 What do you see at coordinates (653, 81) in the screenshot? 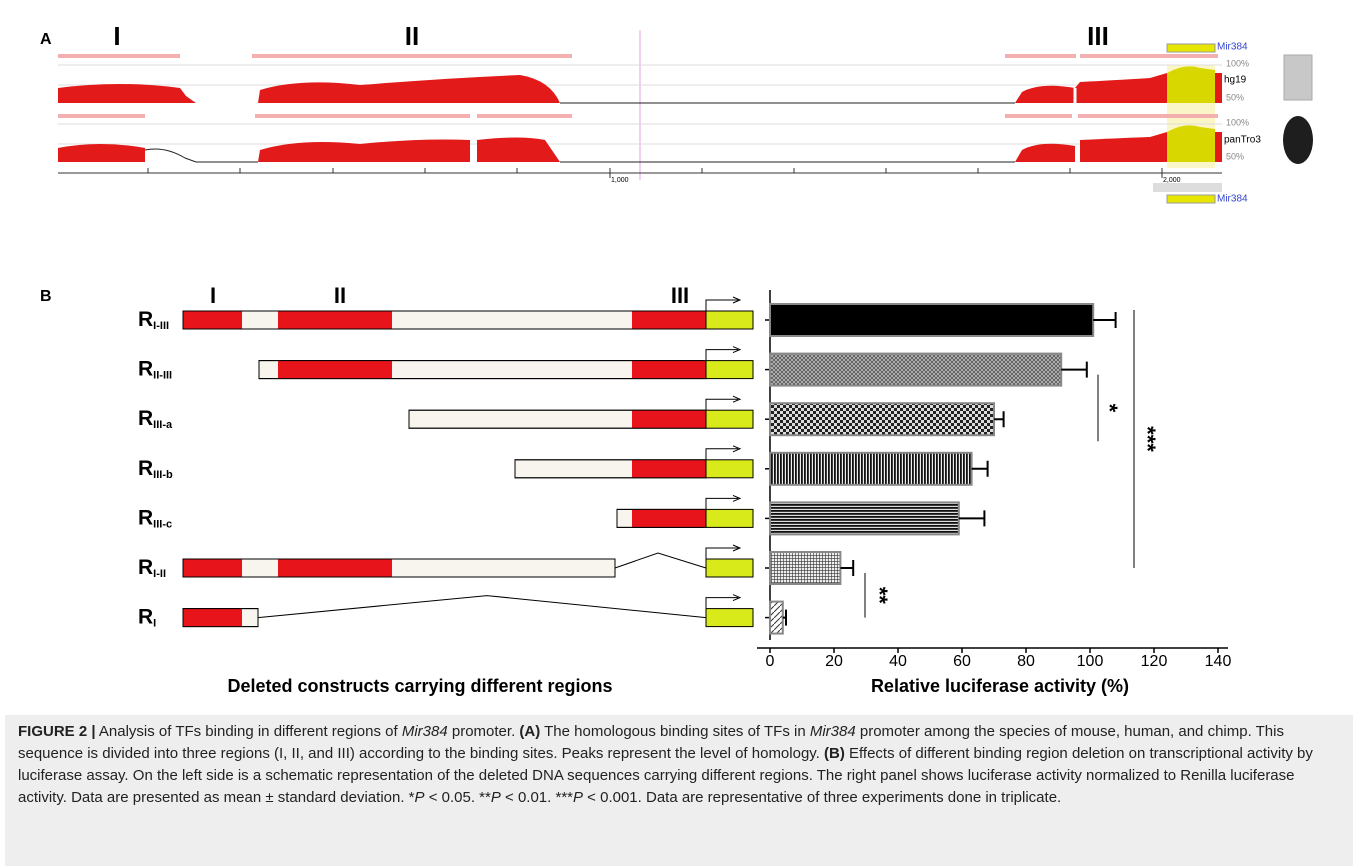
I see `track-hg19: 100% hg19 50%` at bounding box center [653, 81].